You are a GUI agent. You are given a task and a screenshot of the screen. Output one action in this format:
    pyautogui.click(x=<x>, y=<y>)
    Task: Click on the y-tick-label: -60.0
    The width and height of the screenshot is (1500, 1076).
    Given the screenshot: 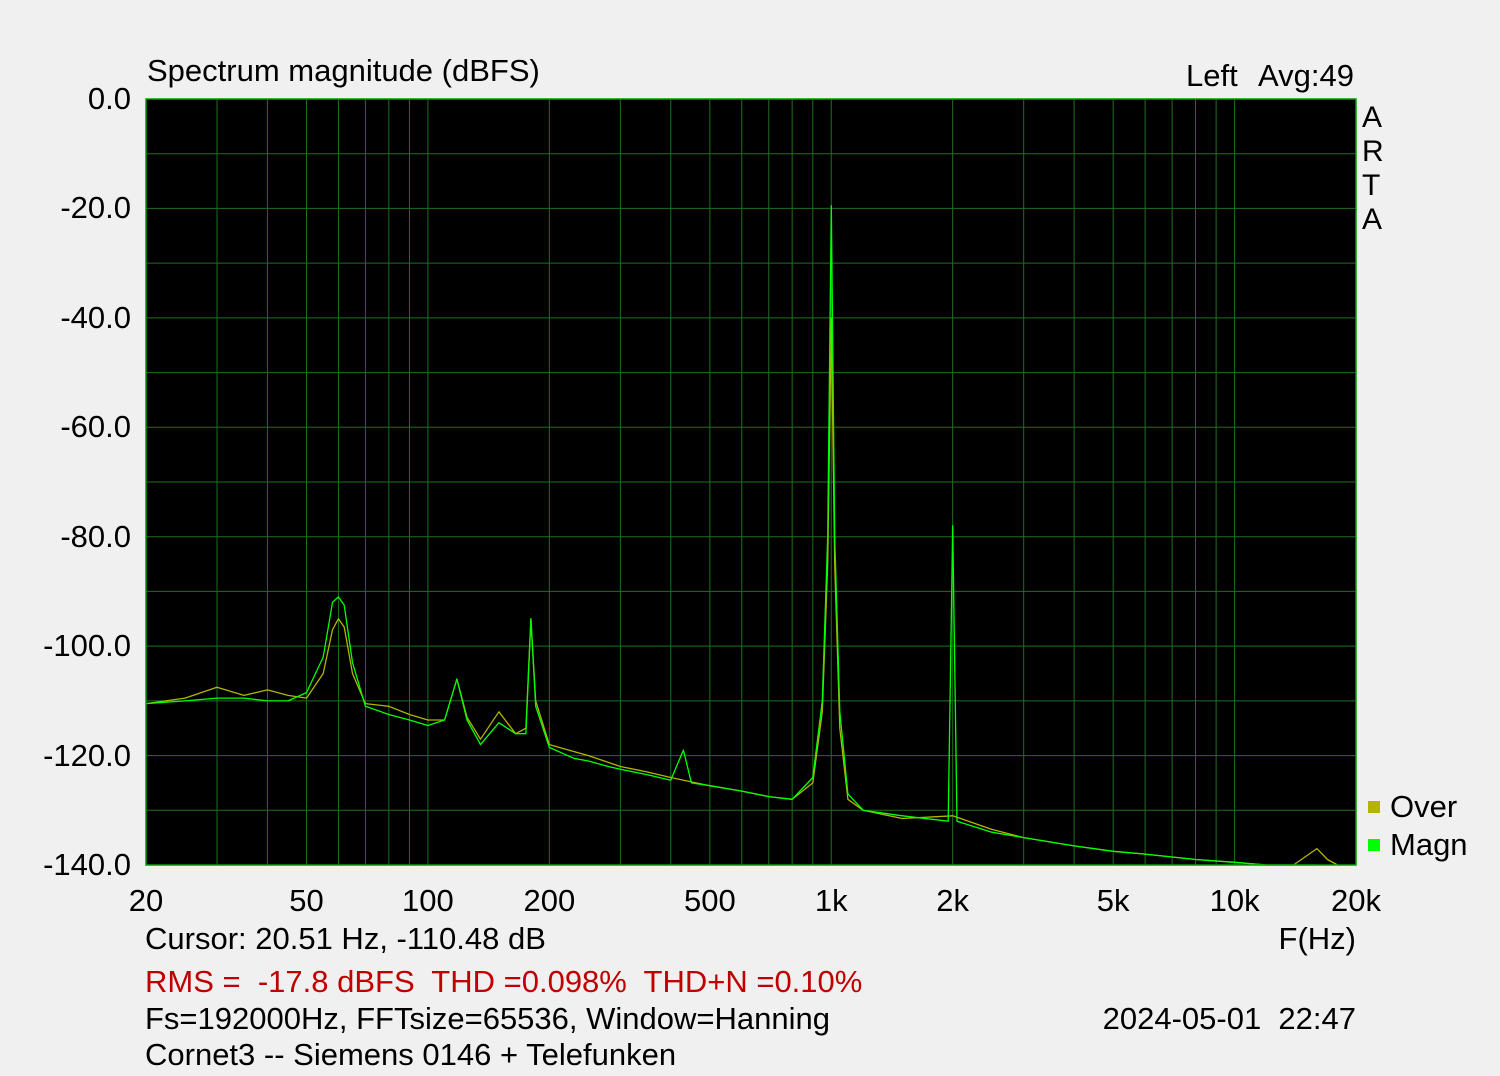 What is the action you would take?
    pyautogui.click(x=95, y=427)
    